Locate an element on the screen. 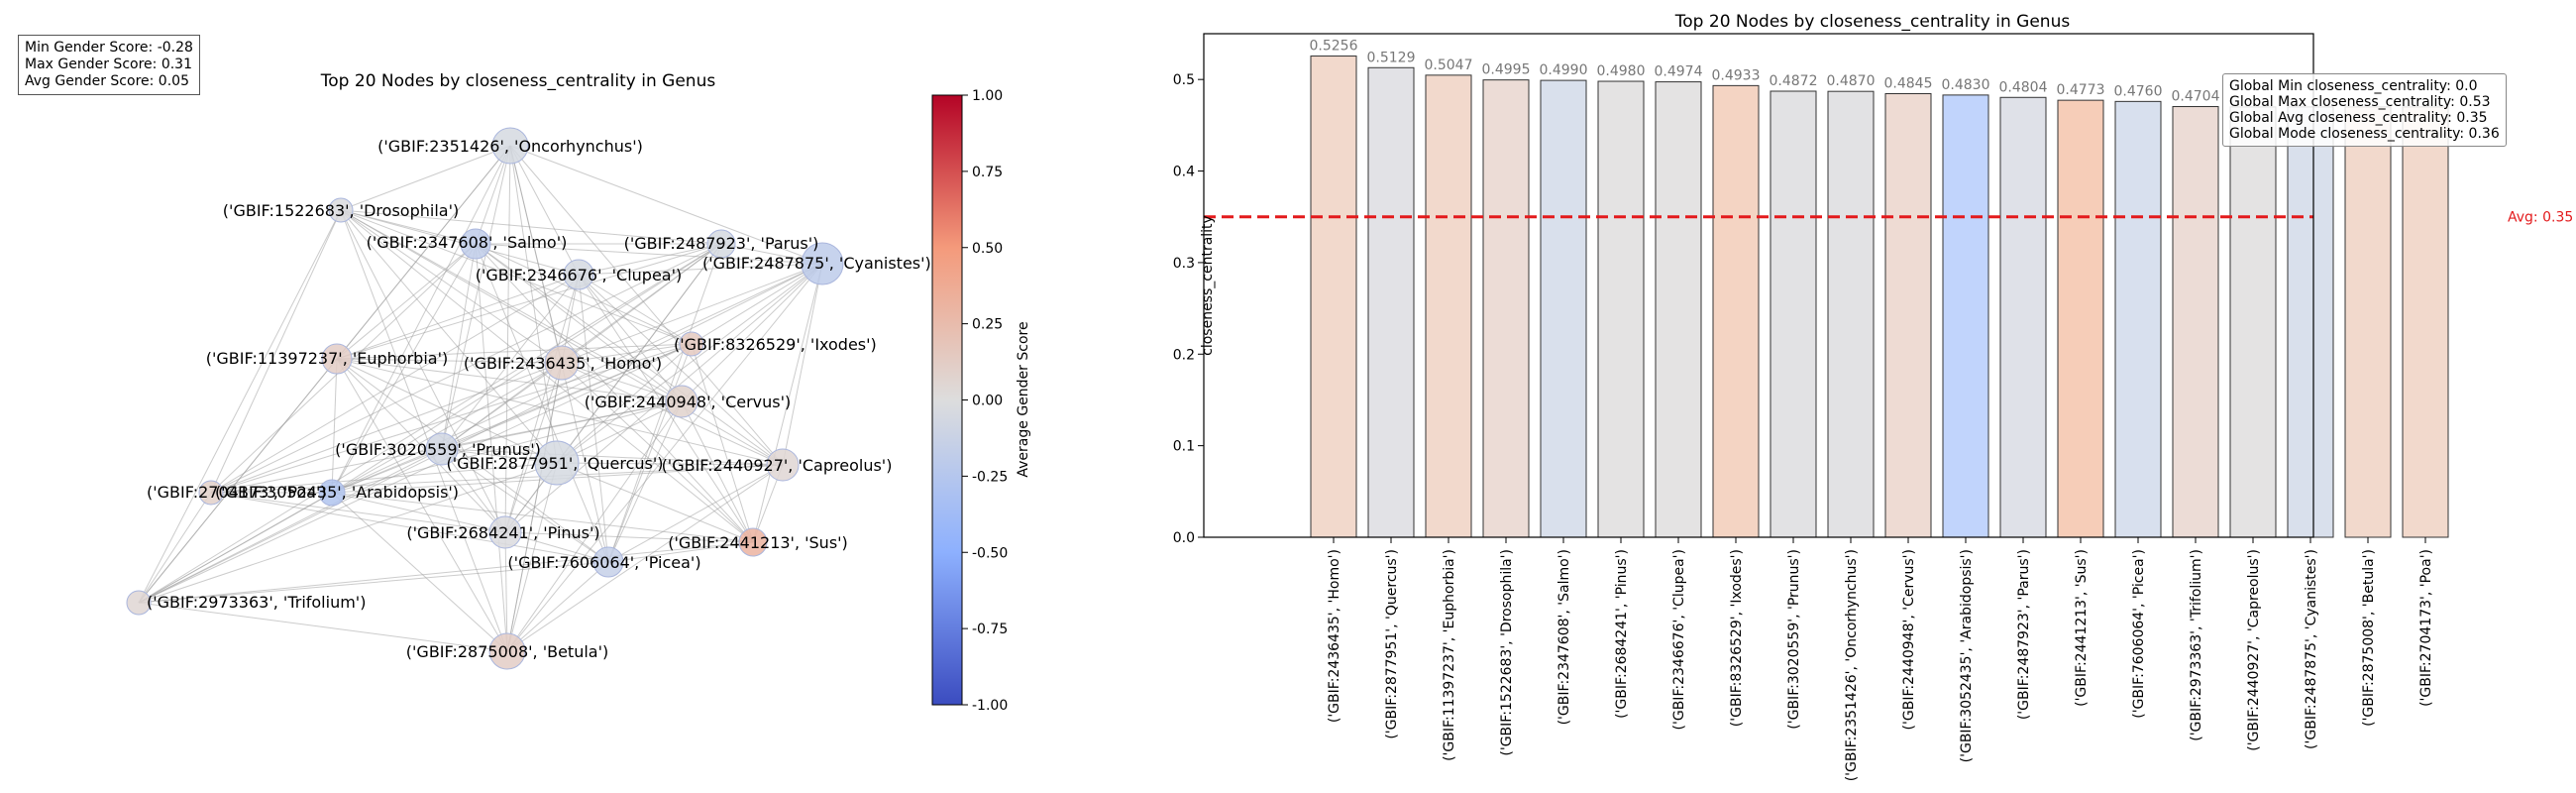 The image size is (2576, 793). colorbar-tick-label: 0.50 is located at coordinates (988, 249).